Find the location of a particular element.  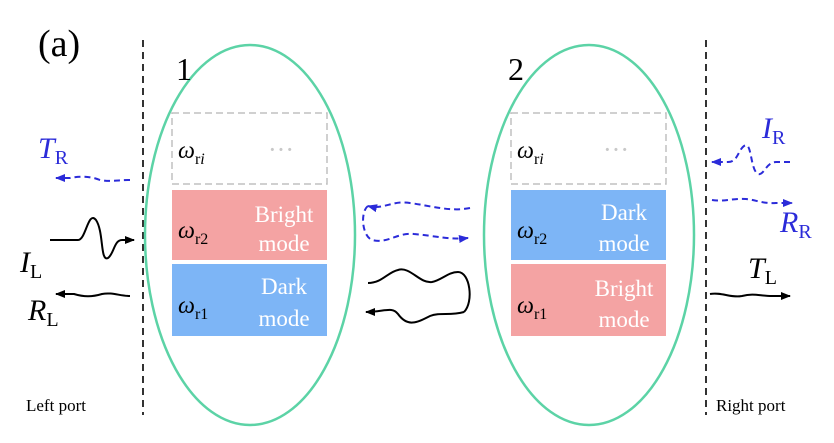

transmitted-right-arrow is located at coordinates (93, 178).